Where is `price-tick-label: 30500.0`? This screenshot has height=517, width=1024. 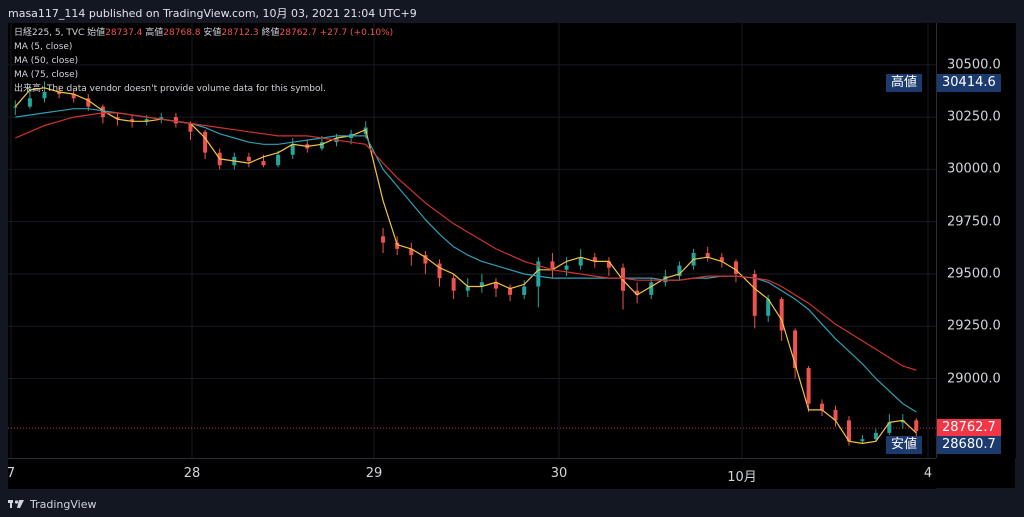 price-tick-label: 30500.0 is located at coordinates (974, 65).